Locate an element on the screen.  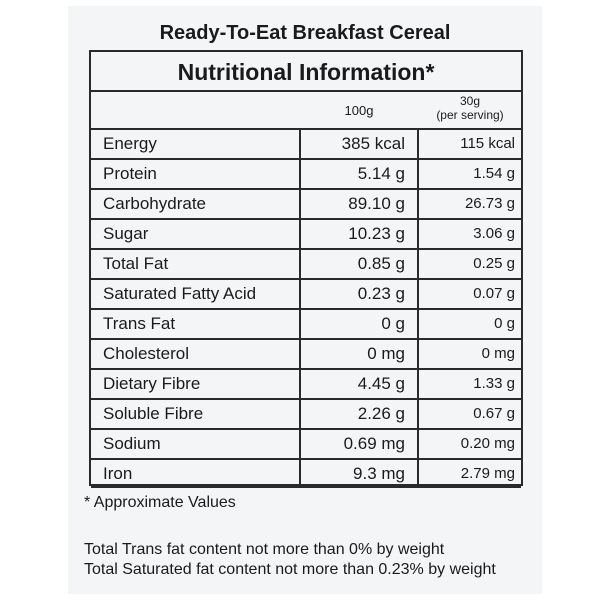
nutrient-name: Carbohydrate is located at coordinates (196, 204).